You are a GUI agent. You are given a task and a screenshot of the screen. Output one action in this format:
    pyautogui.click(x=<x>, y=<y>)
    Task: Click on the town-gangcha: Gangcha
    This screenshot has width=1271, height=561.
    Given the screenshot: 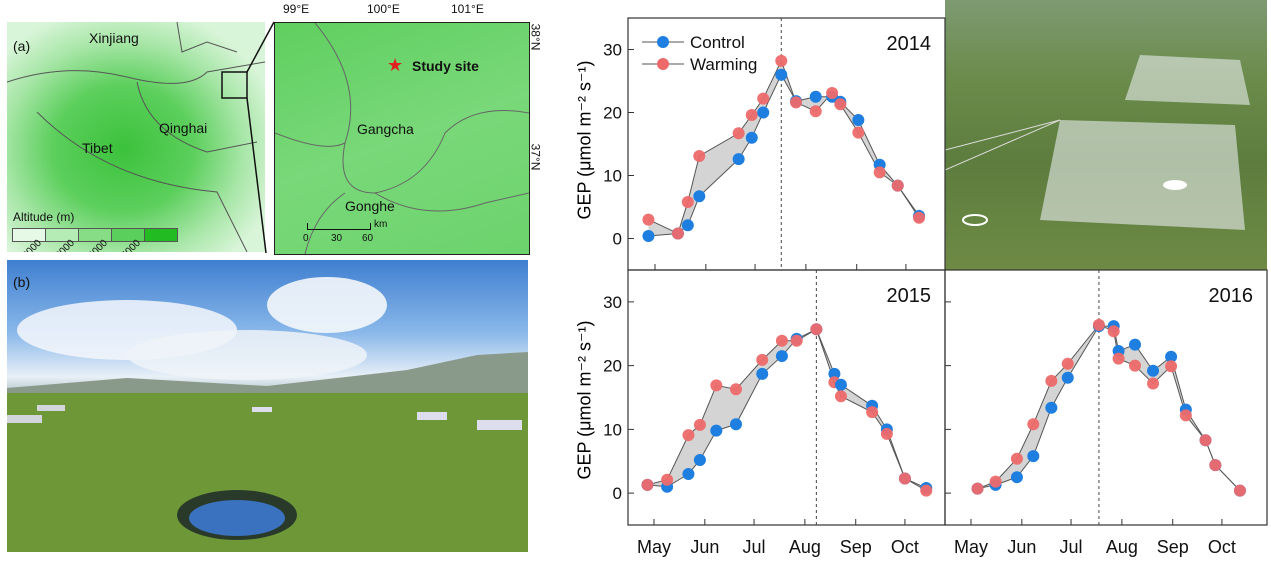 What is the action you would take?
    pyautogui.click(x=385, y=129)
    